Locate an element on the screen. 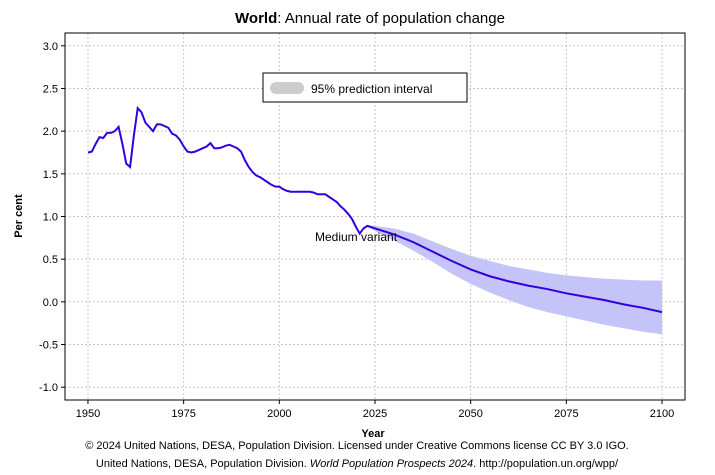 The height and width of the screenshot is (475, 715). chart-title: World: Annual rate of population change is located at coordinates (370, 18).